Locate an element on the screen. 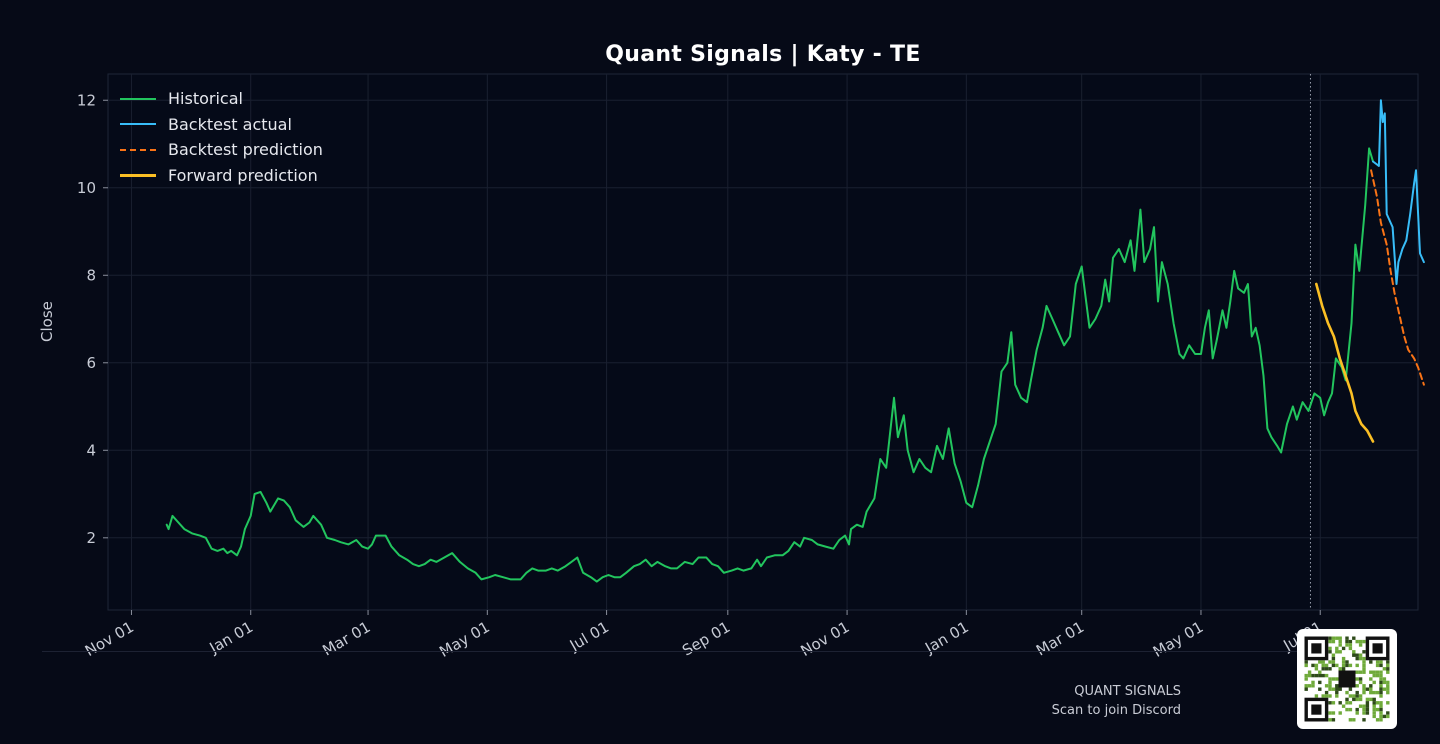 The image size is (1440, 744). brand-name: QUANT SIGNALS is located at coordinates (1127, 691).